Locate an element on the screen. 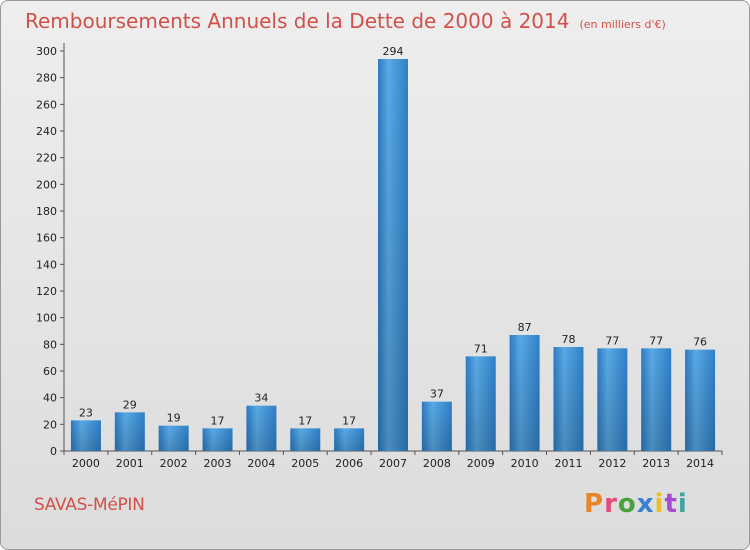  x-tick-label: 2009 is located at coordinates (481, 463).